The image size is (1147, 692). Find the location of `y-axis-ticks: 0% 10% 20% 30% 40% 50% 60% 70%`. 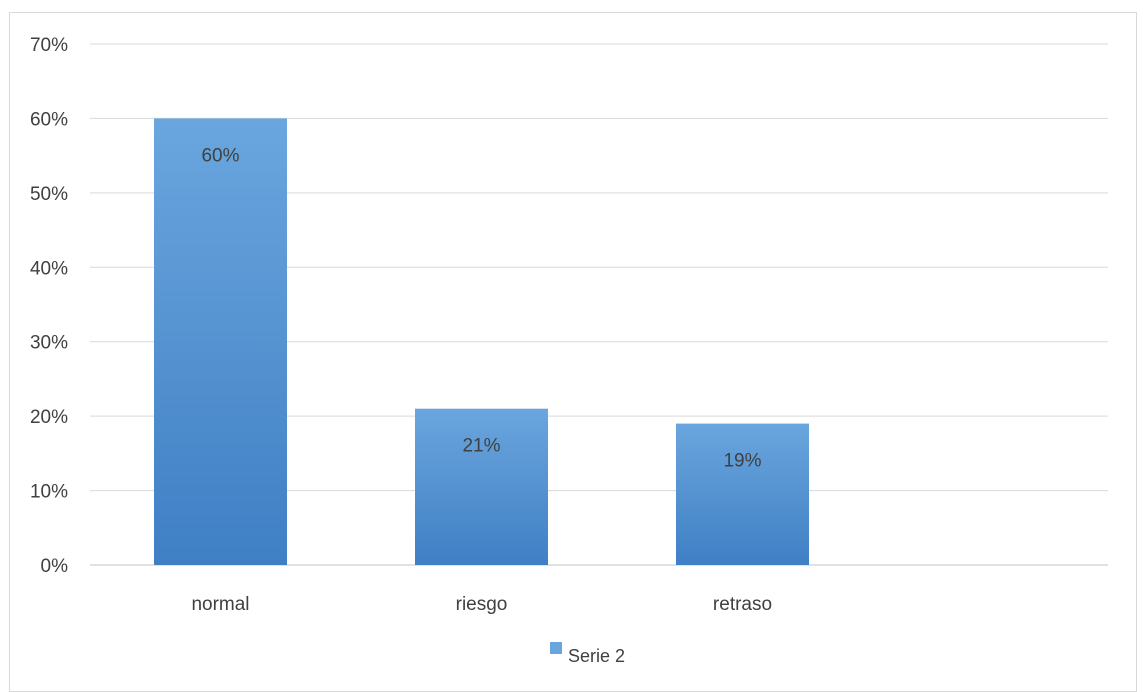

y-axis-ticks: 0% 10% 20% 30% 40% 50% 60% 70% is located at coordinates (49, 306).